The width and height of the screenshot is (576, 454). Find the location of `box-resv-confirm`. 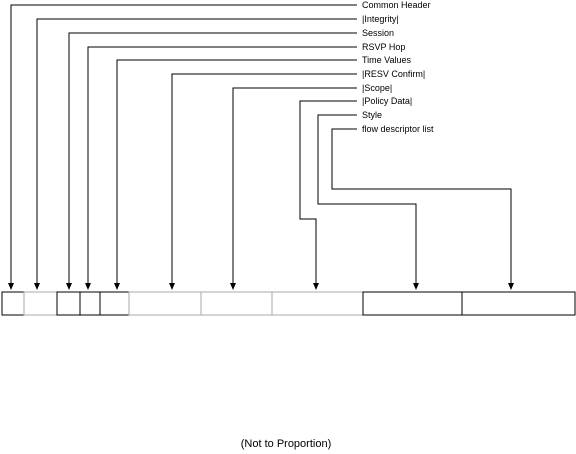

box-resv-confirm is located at coordinates (165, 303).